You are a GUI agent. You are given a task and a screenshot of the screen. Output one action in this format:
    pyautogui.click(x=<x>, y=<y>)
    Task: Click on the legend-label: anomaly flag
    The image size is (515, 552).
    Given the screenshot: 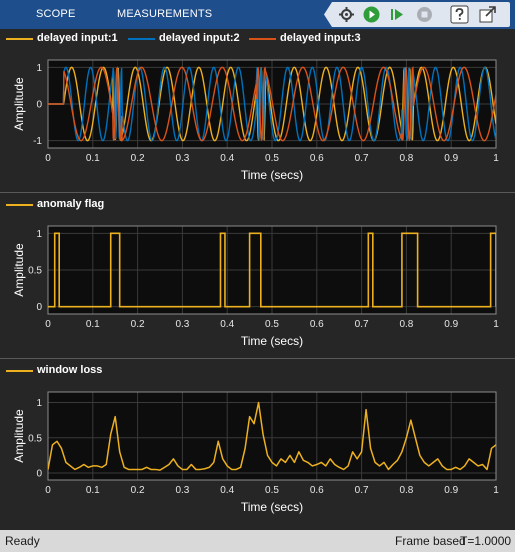 What is the action you would take?
    pyautogui.click(x=71, y=204)
    